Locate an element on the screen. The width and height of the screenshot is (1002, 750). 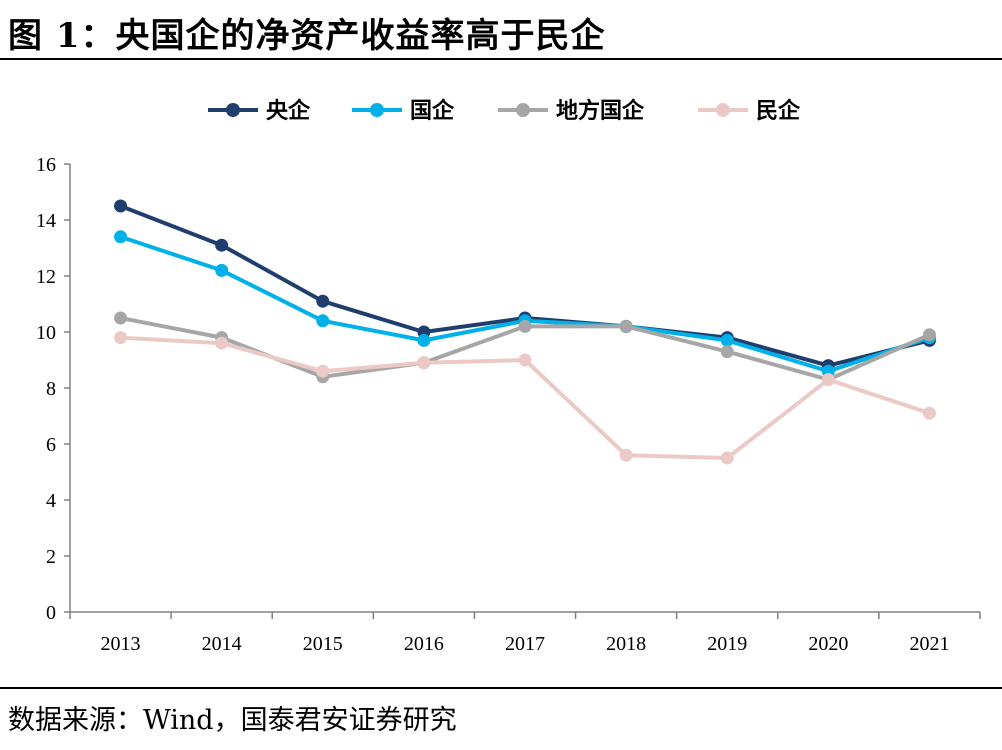
y-tick-label: 8 is located at coordinates (51, 389).